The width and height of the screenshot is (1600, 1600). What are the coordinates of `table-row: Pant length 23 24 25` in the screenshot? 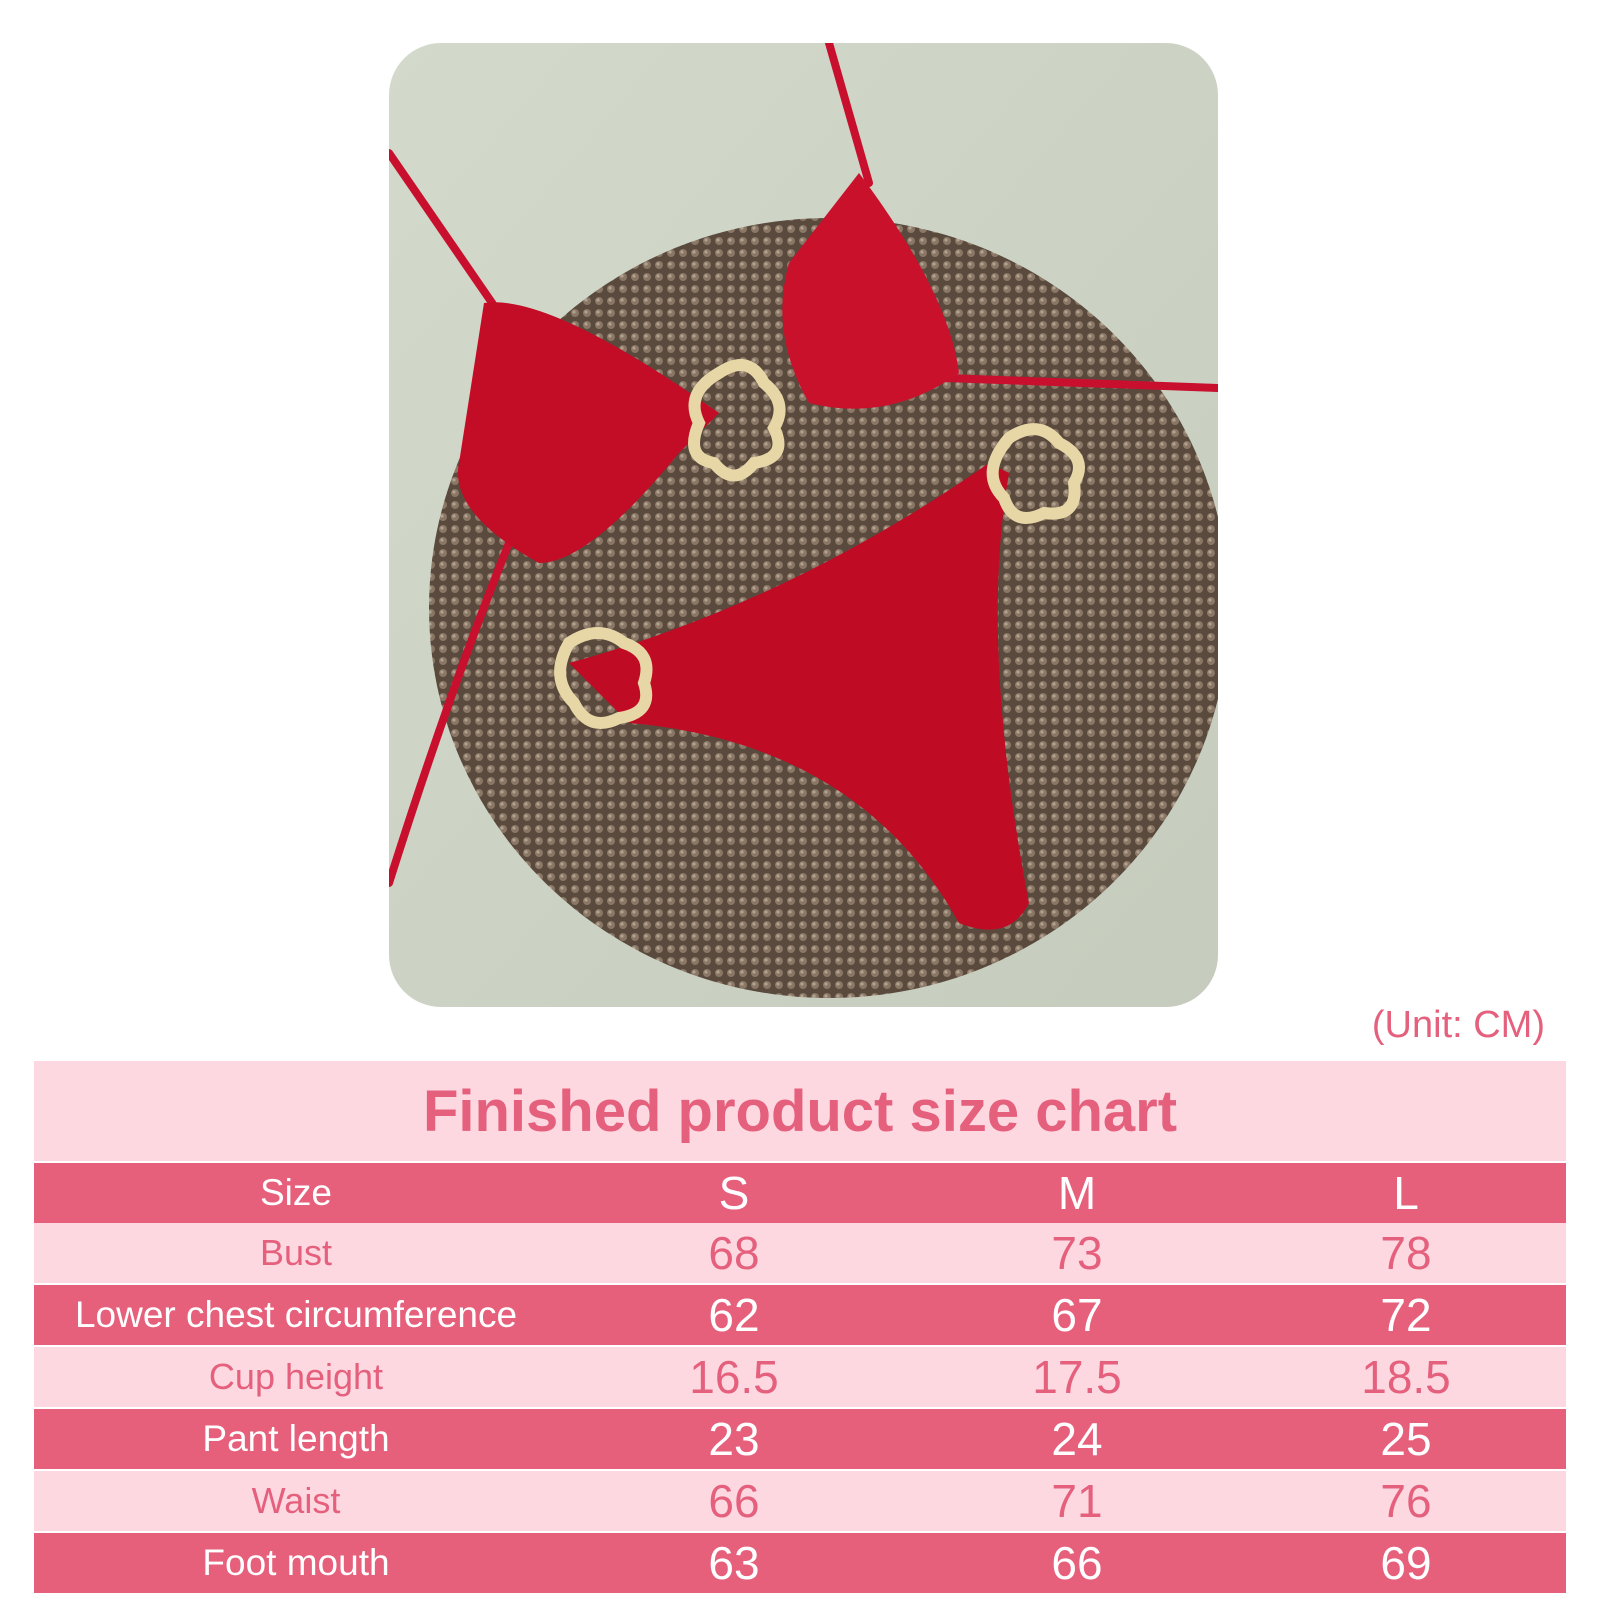 It's located at (800, 1438).